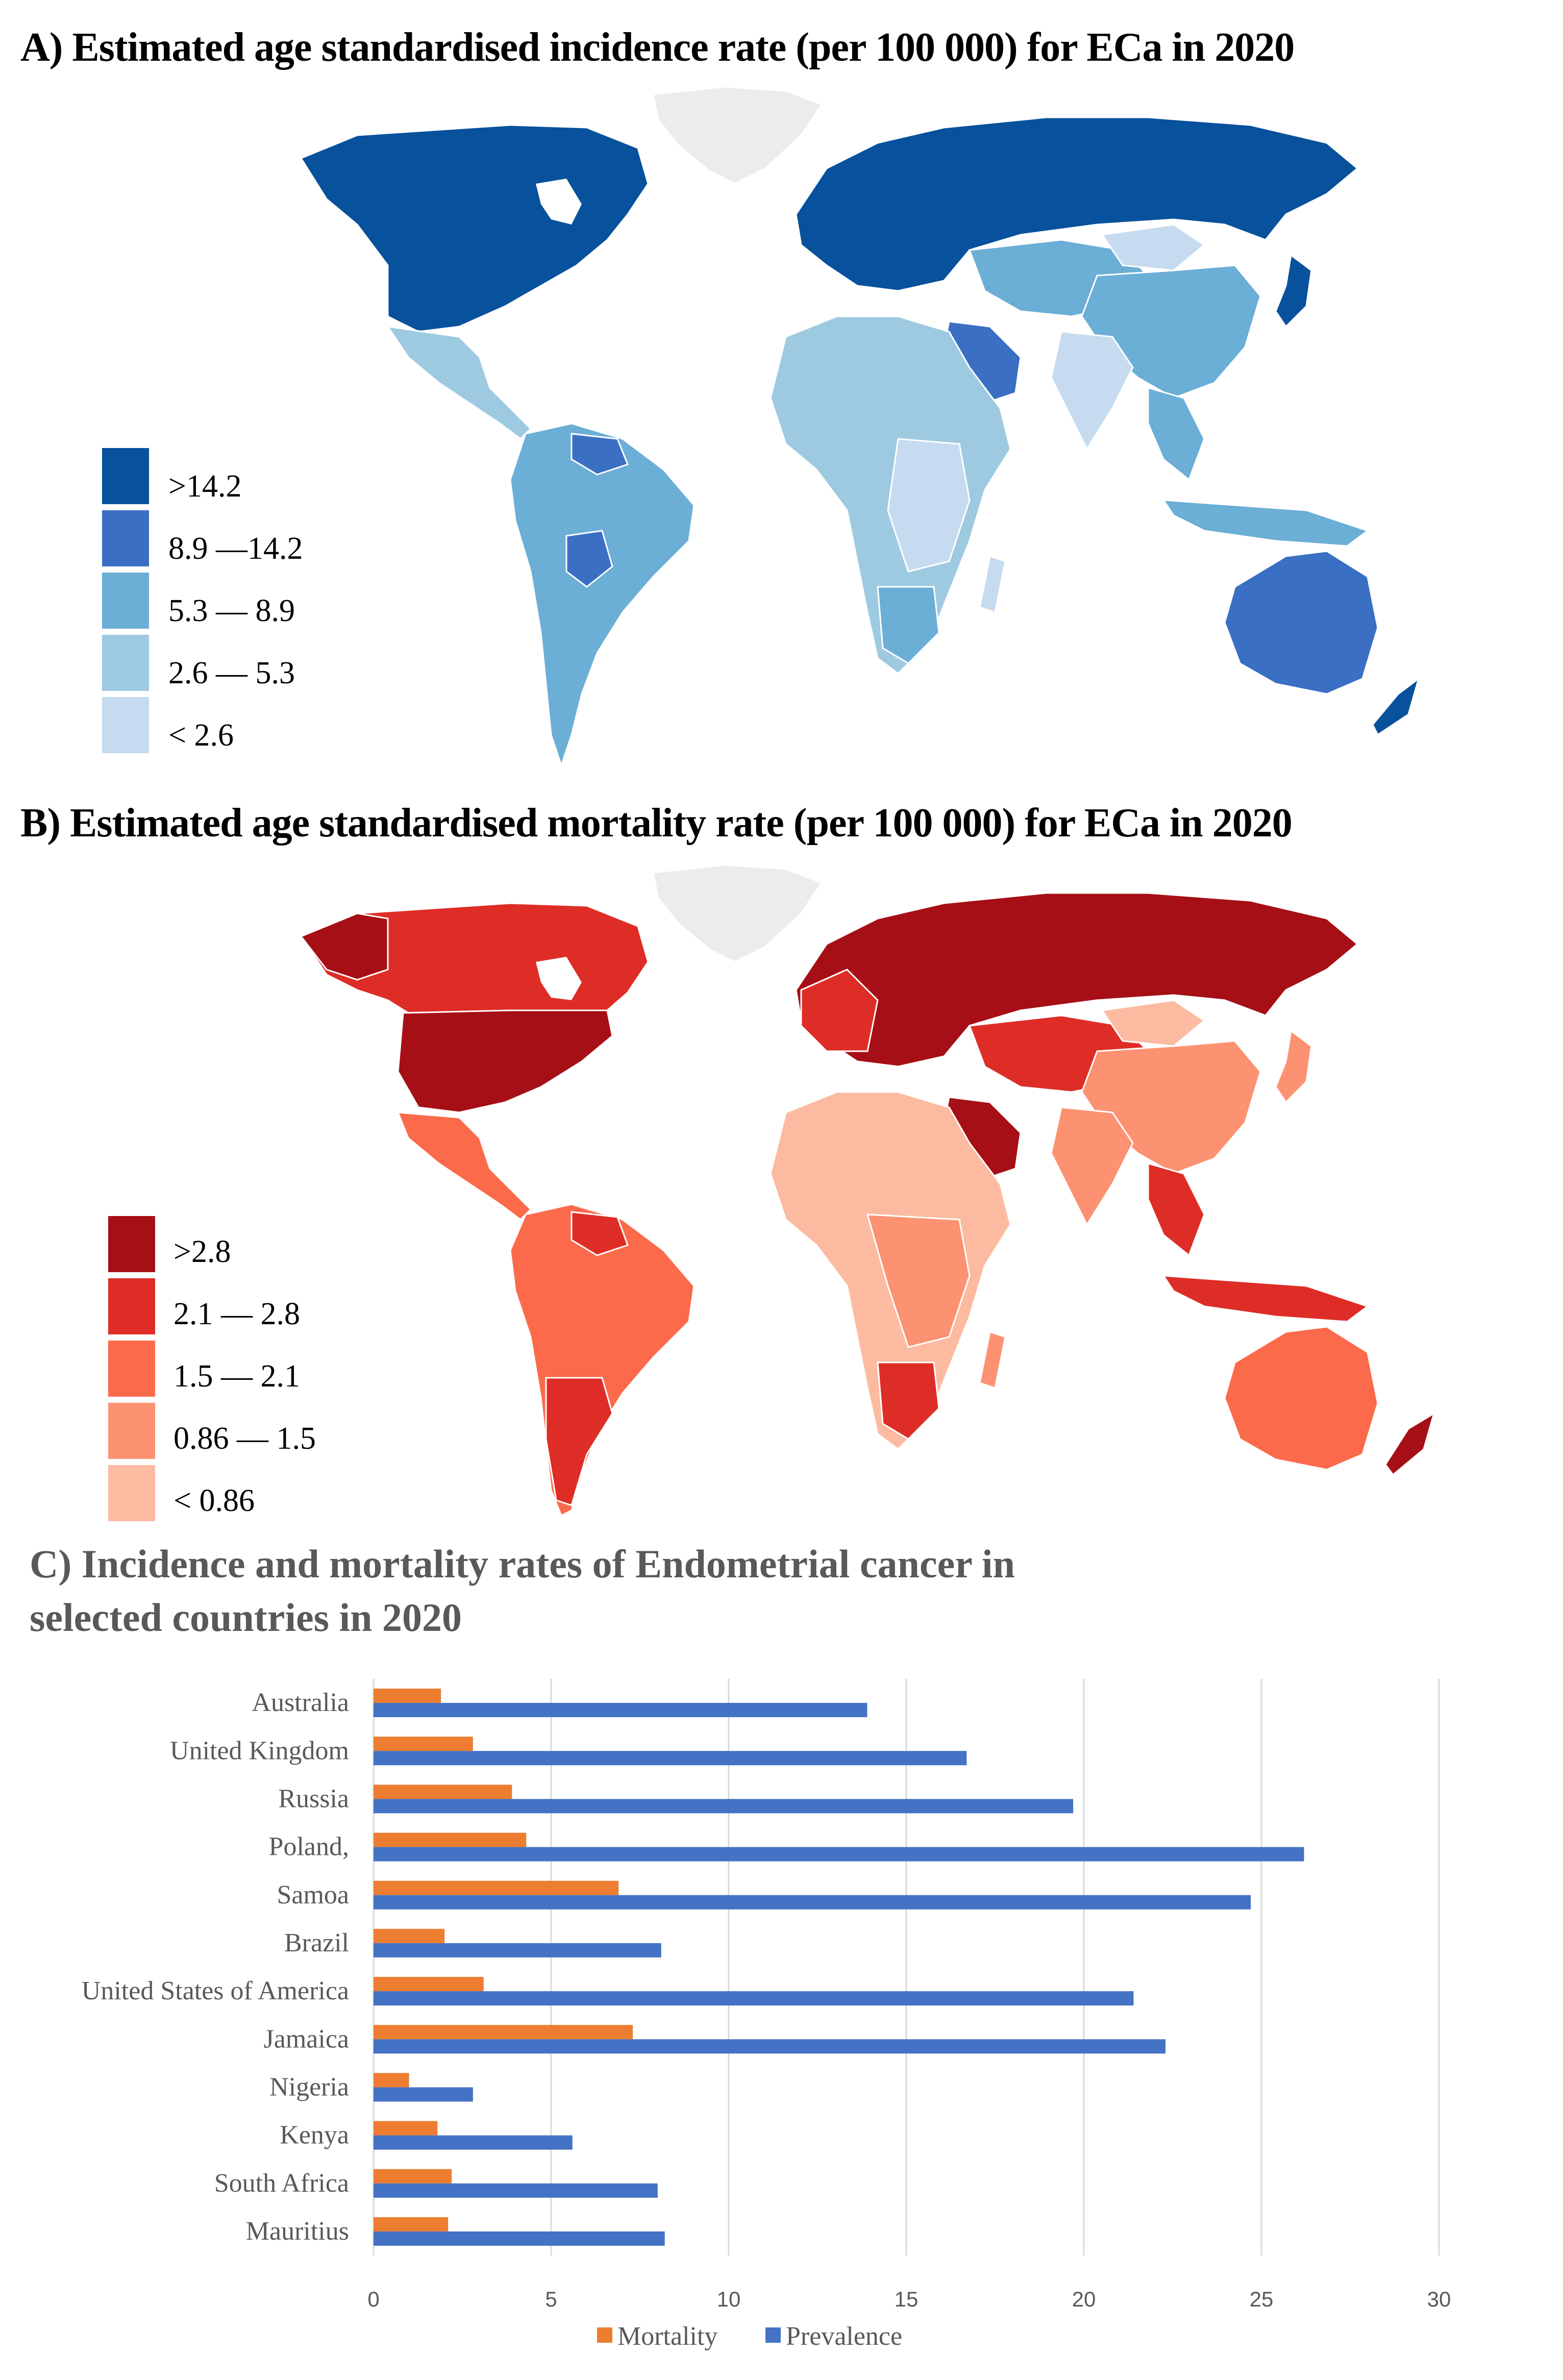 Image resolution: width=1563 pixels, height=2380 pixels. I want to click on map-b-mexico-central-america, so click(464, 1166).